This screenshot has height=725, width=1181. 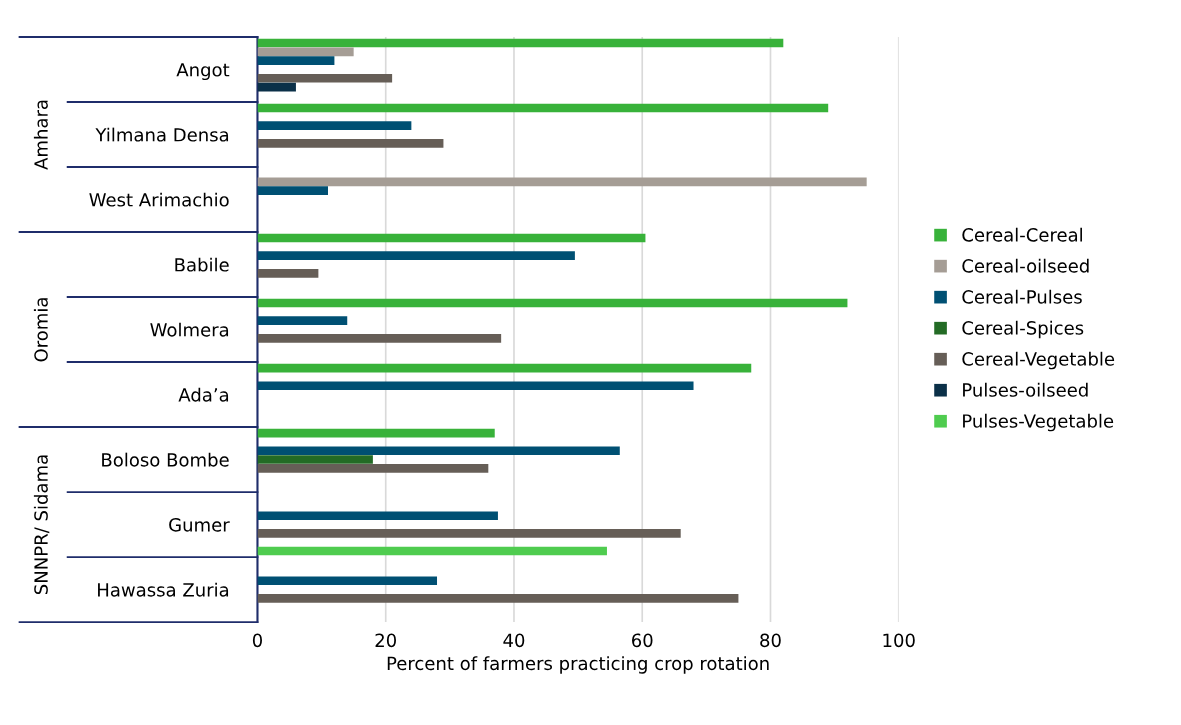 What do you see at coordinates (189, 329) in the screenshot?
I see `y-tick-label: Wolmera` at bounding box center [189, 329].